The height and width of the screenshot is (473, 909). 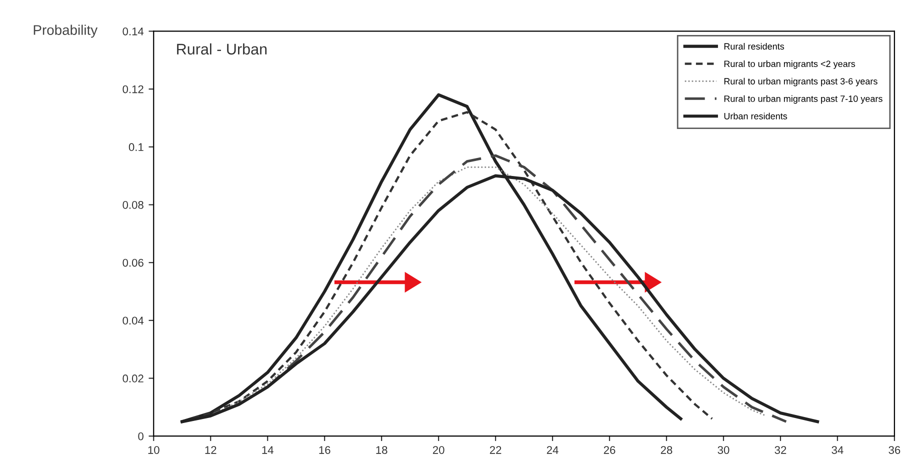 I want to click on x-tick-label: 32, so click(x=780, y=450).